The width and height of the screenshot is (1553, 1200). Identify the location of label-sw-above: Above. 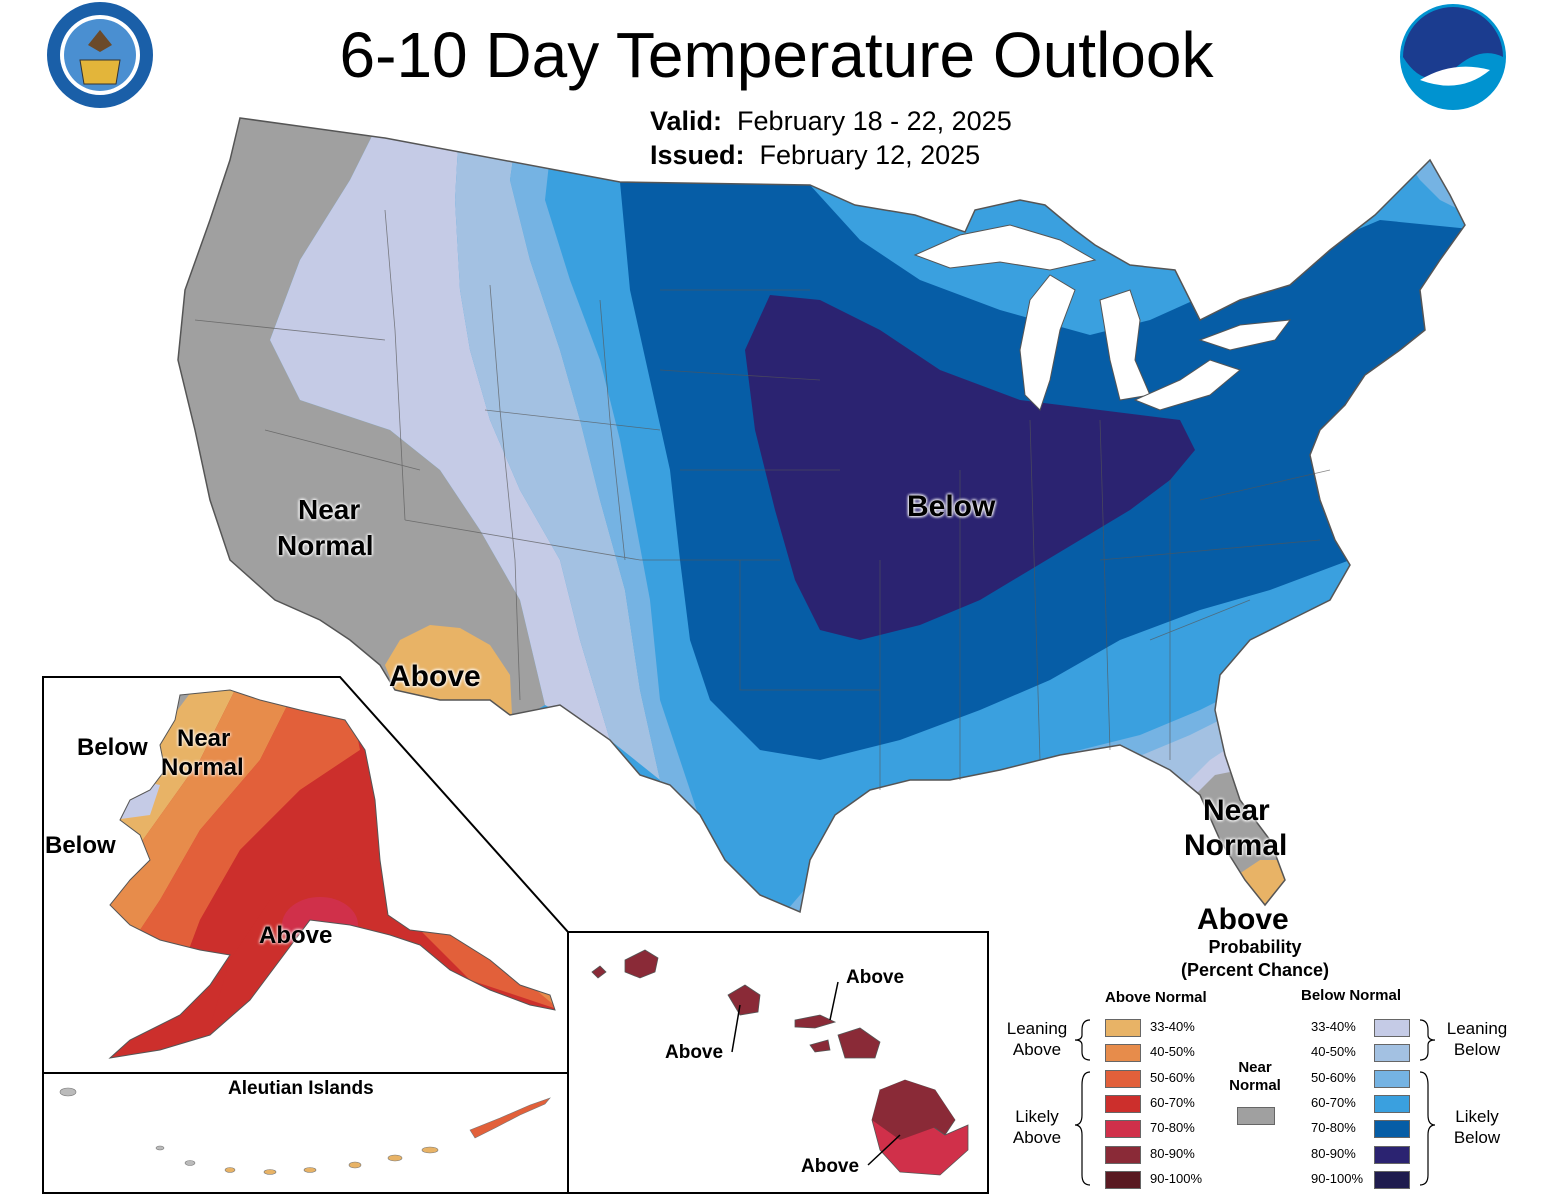
(435, 676).